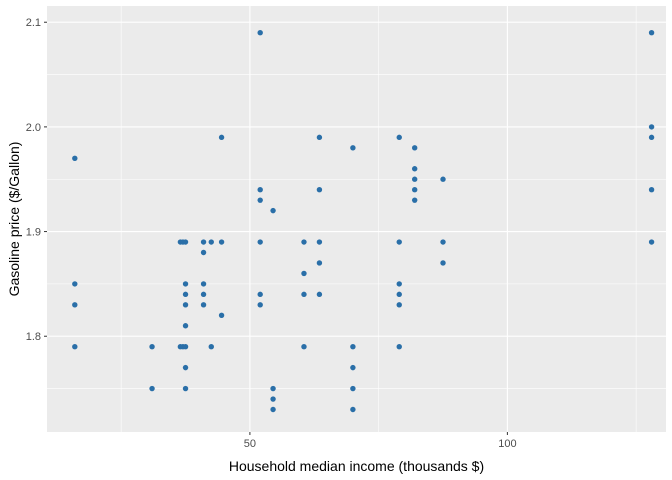  I want to click on y-tick-label: 1.9, so click(33, 233).